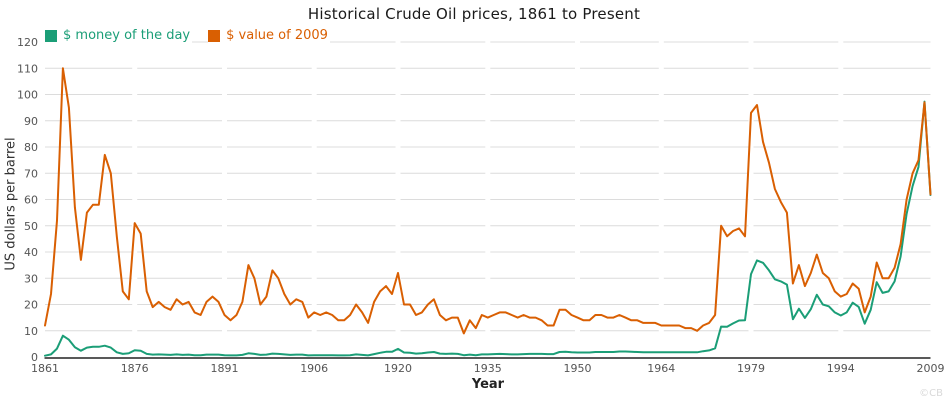 The width and height of the screenshot is (948, 403). I want to click on x-tick-label: 1950, so click(578, 368).